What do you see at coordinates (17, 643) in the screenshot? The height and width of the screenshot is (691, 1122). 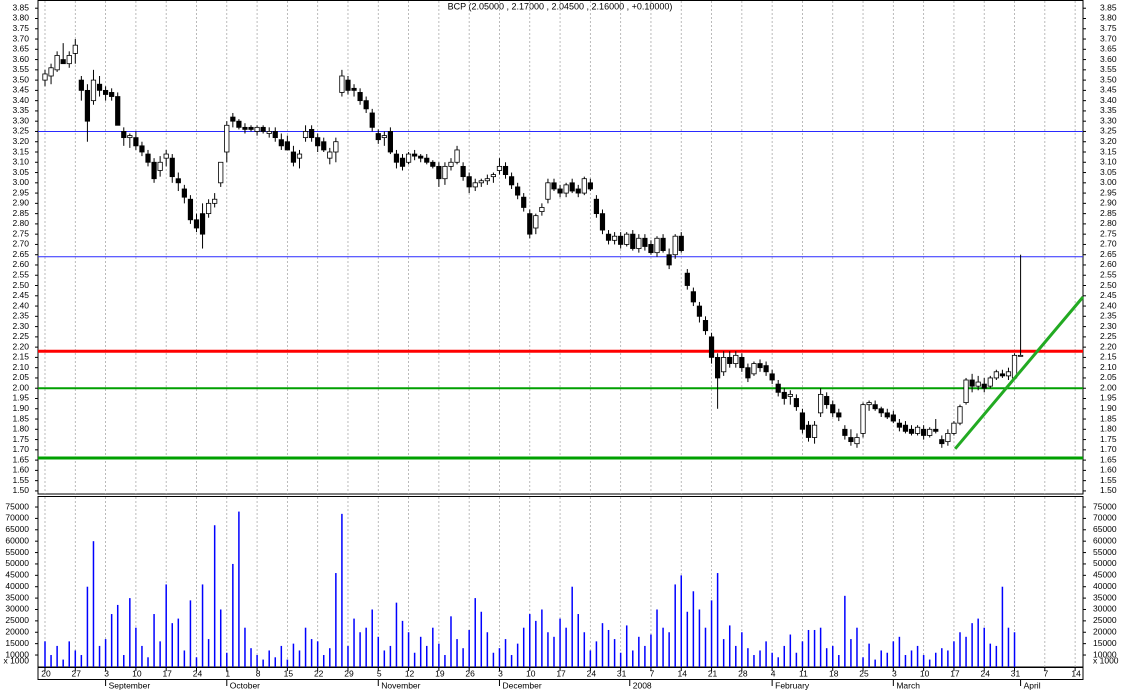 I see `y-tick-label: 15000` at bounding box center [17, 643].